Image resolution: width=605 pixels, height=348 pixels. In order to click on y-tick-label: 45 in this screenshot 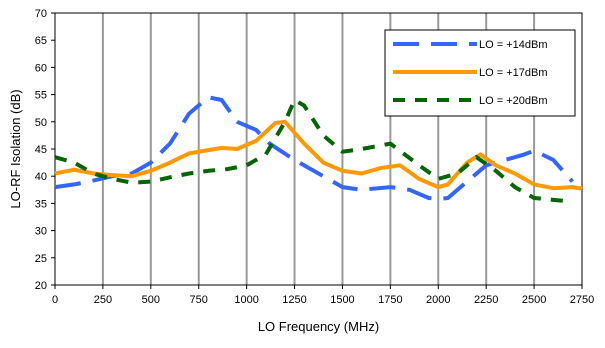, I will do `click(41, 150)`.